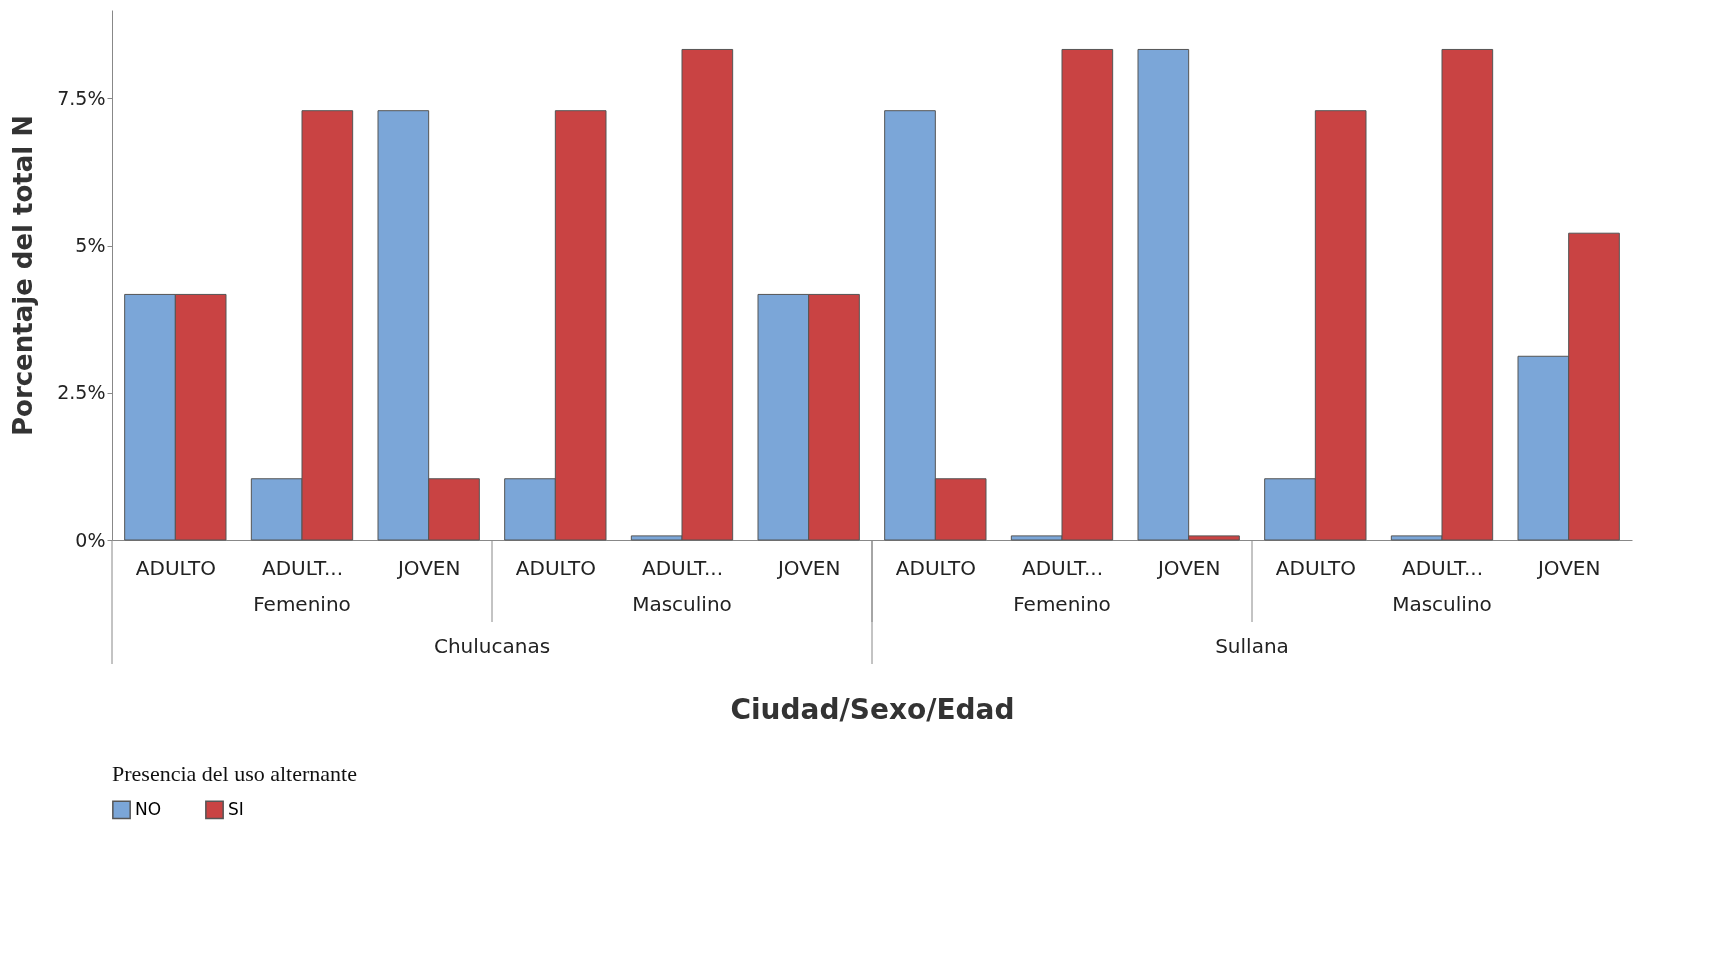  Describe the element at coordinates (90, 539) in the screenshot. I see `y-tick-label: 0%` at that location.